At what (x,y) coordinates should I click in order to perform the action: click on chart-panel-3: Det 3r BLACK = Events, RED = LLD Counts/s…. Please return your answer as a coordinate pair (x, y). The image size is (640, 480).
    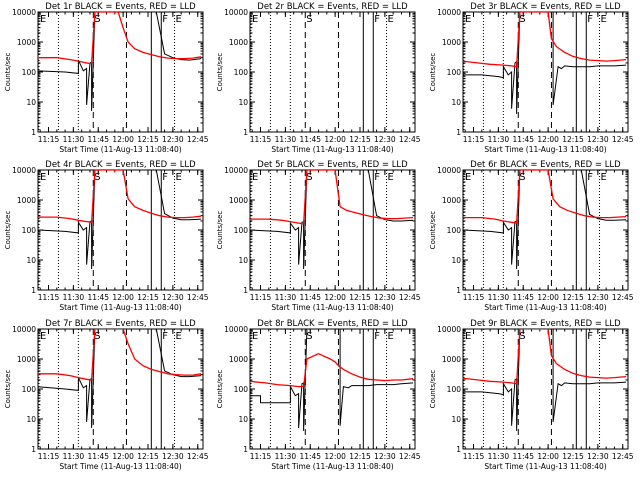
    Looking at the image, I should click on (531, 78).